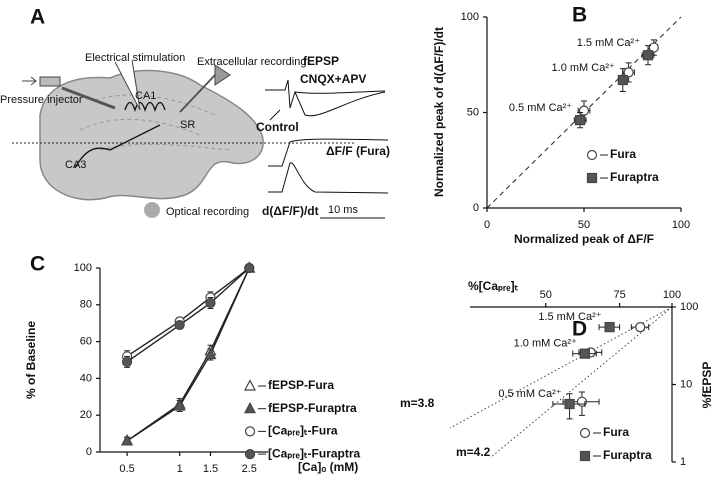 This screenshot has height=488, width=720. Describe the element at coordinates (37, 264) in the screenshot. I see `panel-label: C` at that location.